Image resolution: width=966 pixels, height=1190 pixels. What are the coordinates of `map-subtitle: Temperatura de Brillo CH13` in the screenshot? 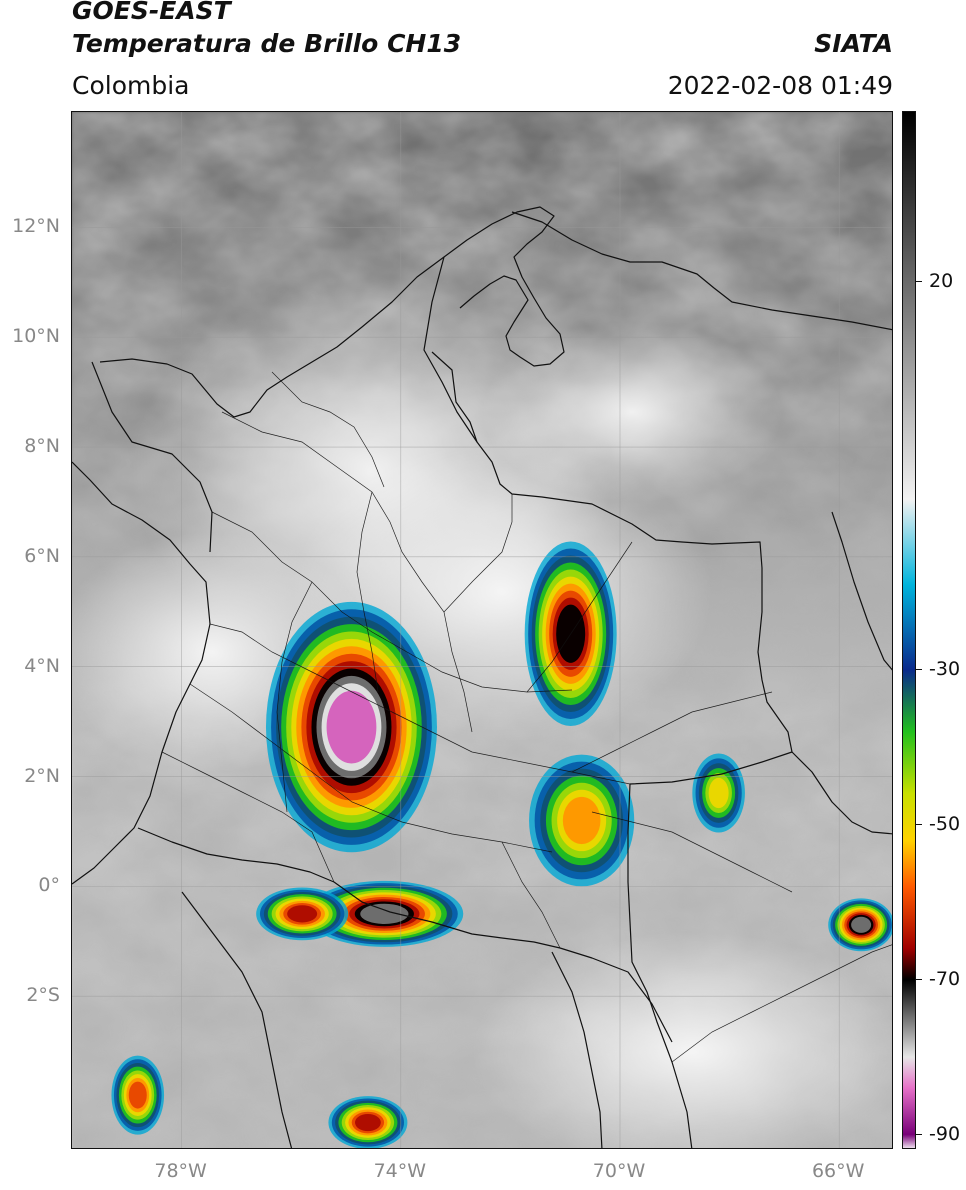 It's located at (267, 43).